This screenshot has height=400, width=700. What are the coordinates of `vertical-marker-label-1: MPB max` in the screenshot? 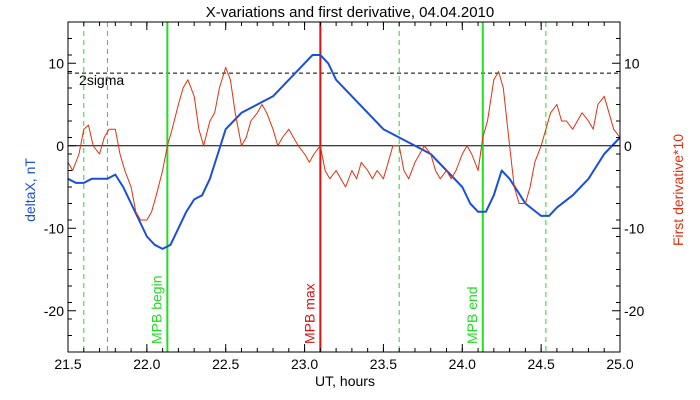 It's located at (309, 313).